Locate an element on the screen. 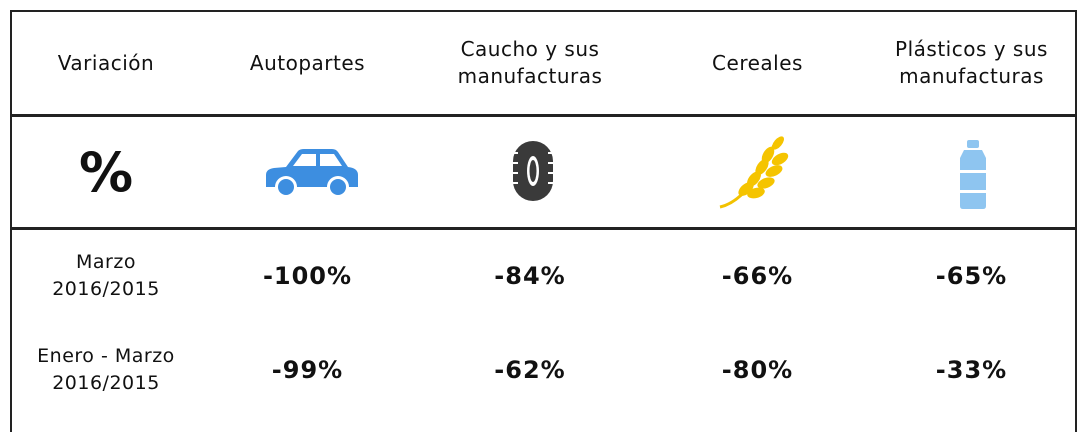  value-cell: -66% is located at coordinates (757, 276).